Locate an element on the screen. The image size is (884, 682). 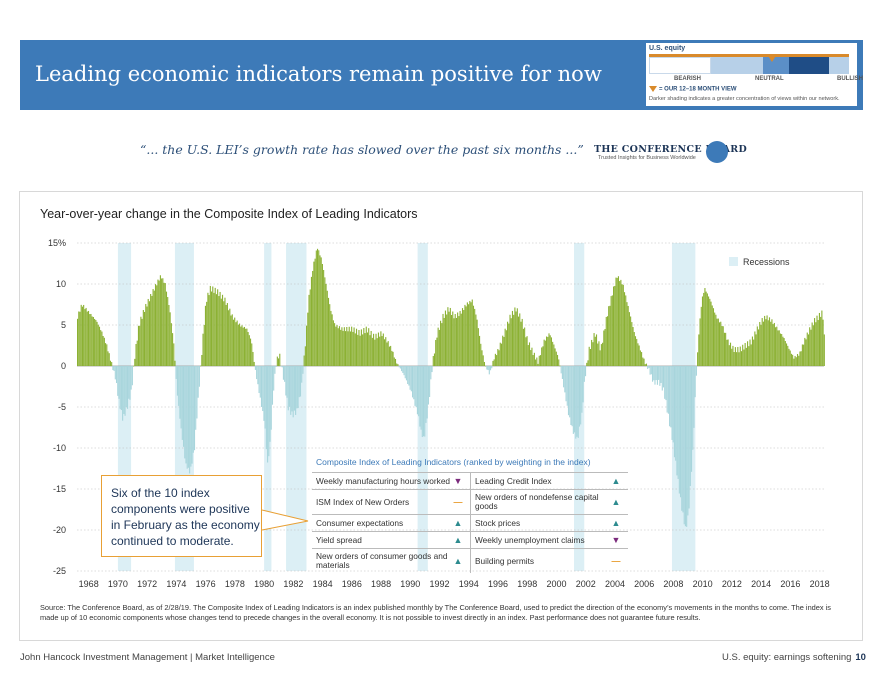
component-name: New orders of nondefense capital goods is located at coordinates (537, 501).